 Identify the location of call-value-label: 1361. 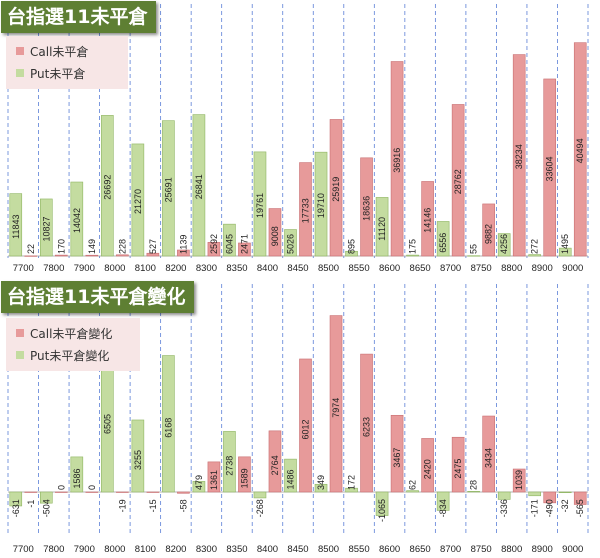
(214, 480).